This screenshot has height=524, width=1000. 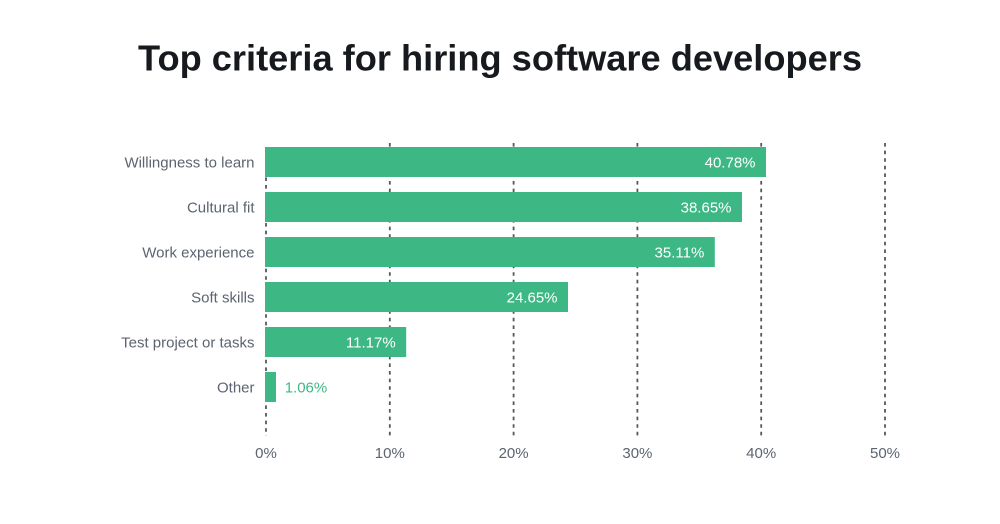 What do you see at coordinates (371, 343) in the screenshot?
I see `svg-text: 11.17%` at bounding box center [371, 343].